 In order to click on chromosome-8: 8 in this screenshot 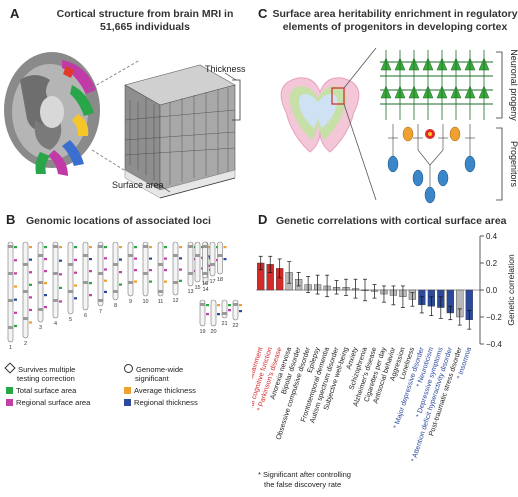, I will do `click(117, 275)`.